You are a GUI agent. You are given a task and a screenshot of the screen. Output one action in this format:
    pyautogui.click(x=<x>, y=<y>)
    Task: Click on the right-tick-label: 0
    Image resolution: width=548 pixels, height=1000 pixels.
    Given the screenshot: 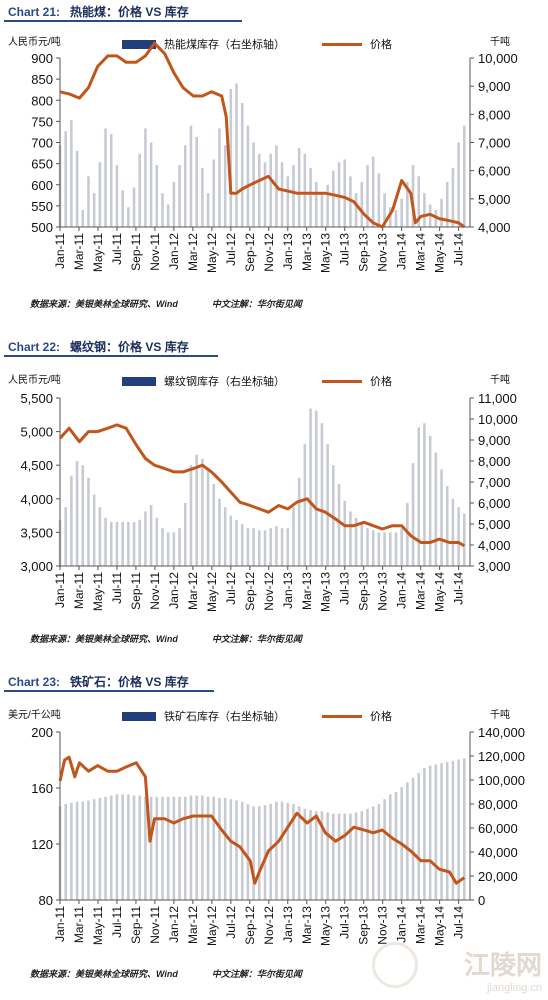 What is the action you would take?
    pyautogui.click(x=481, y=900)
    